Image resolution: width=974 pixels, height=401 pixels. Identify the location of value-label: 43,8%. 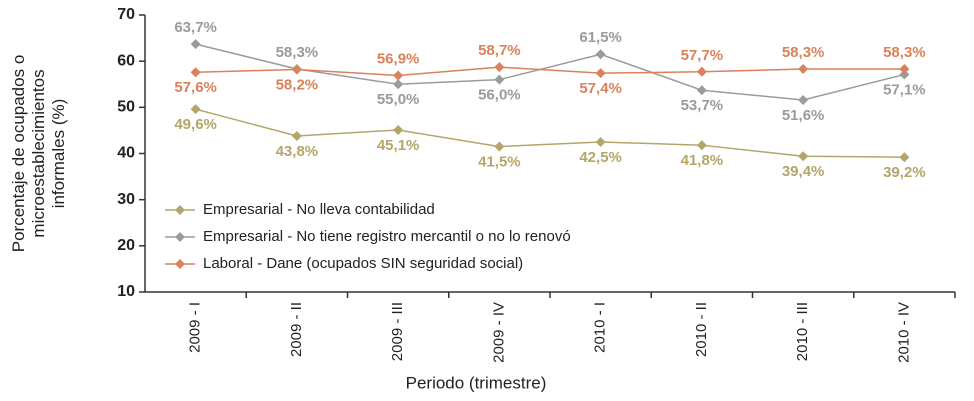
(297, 151).